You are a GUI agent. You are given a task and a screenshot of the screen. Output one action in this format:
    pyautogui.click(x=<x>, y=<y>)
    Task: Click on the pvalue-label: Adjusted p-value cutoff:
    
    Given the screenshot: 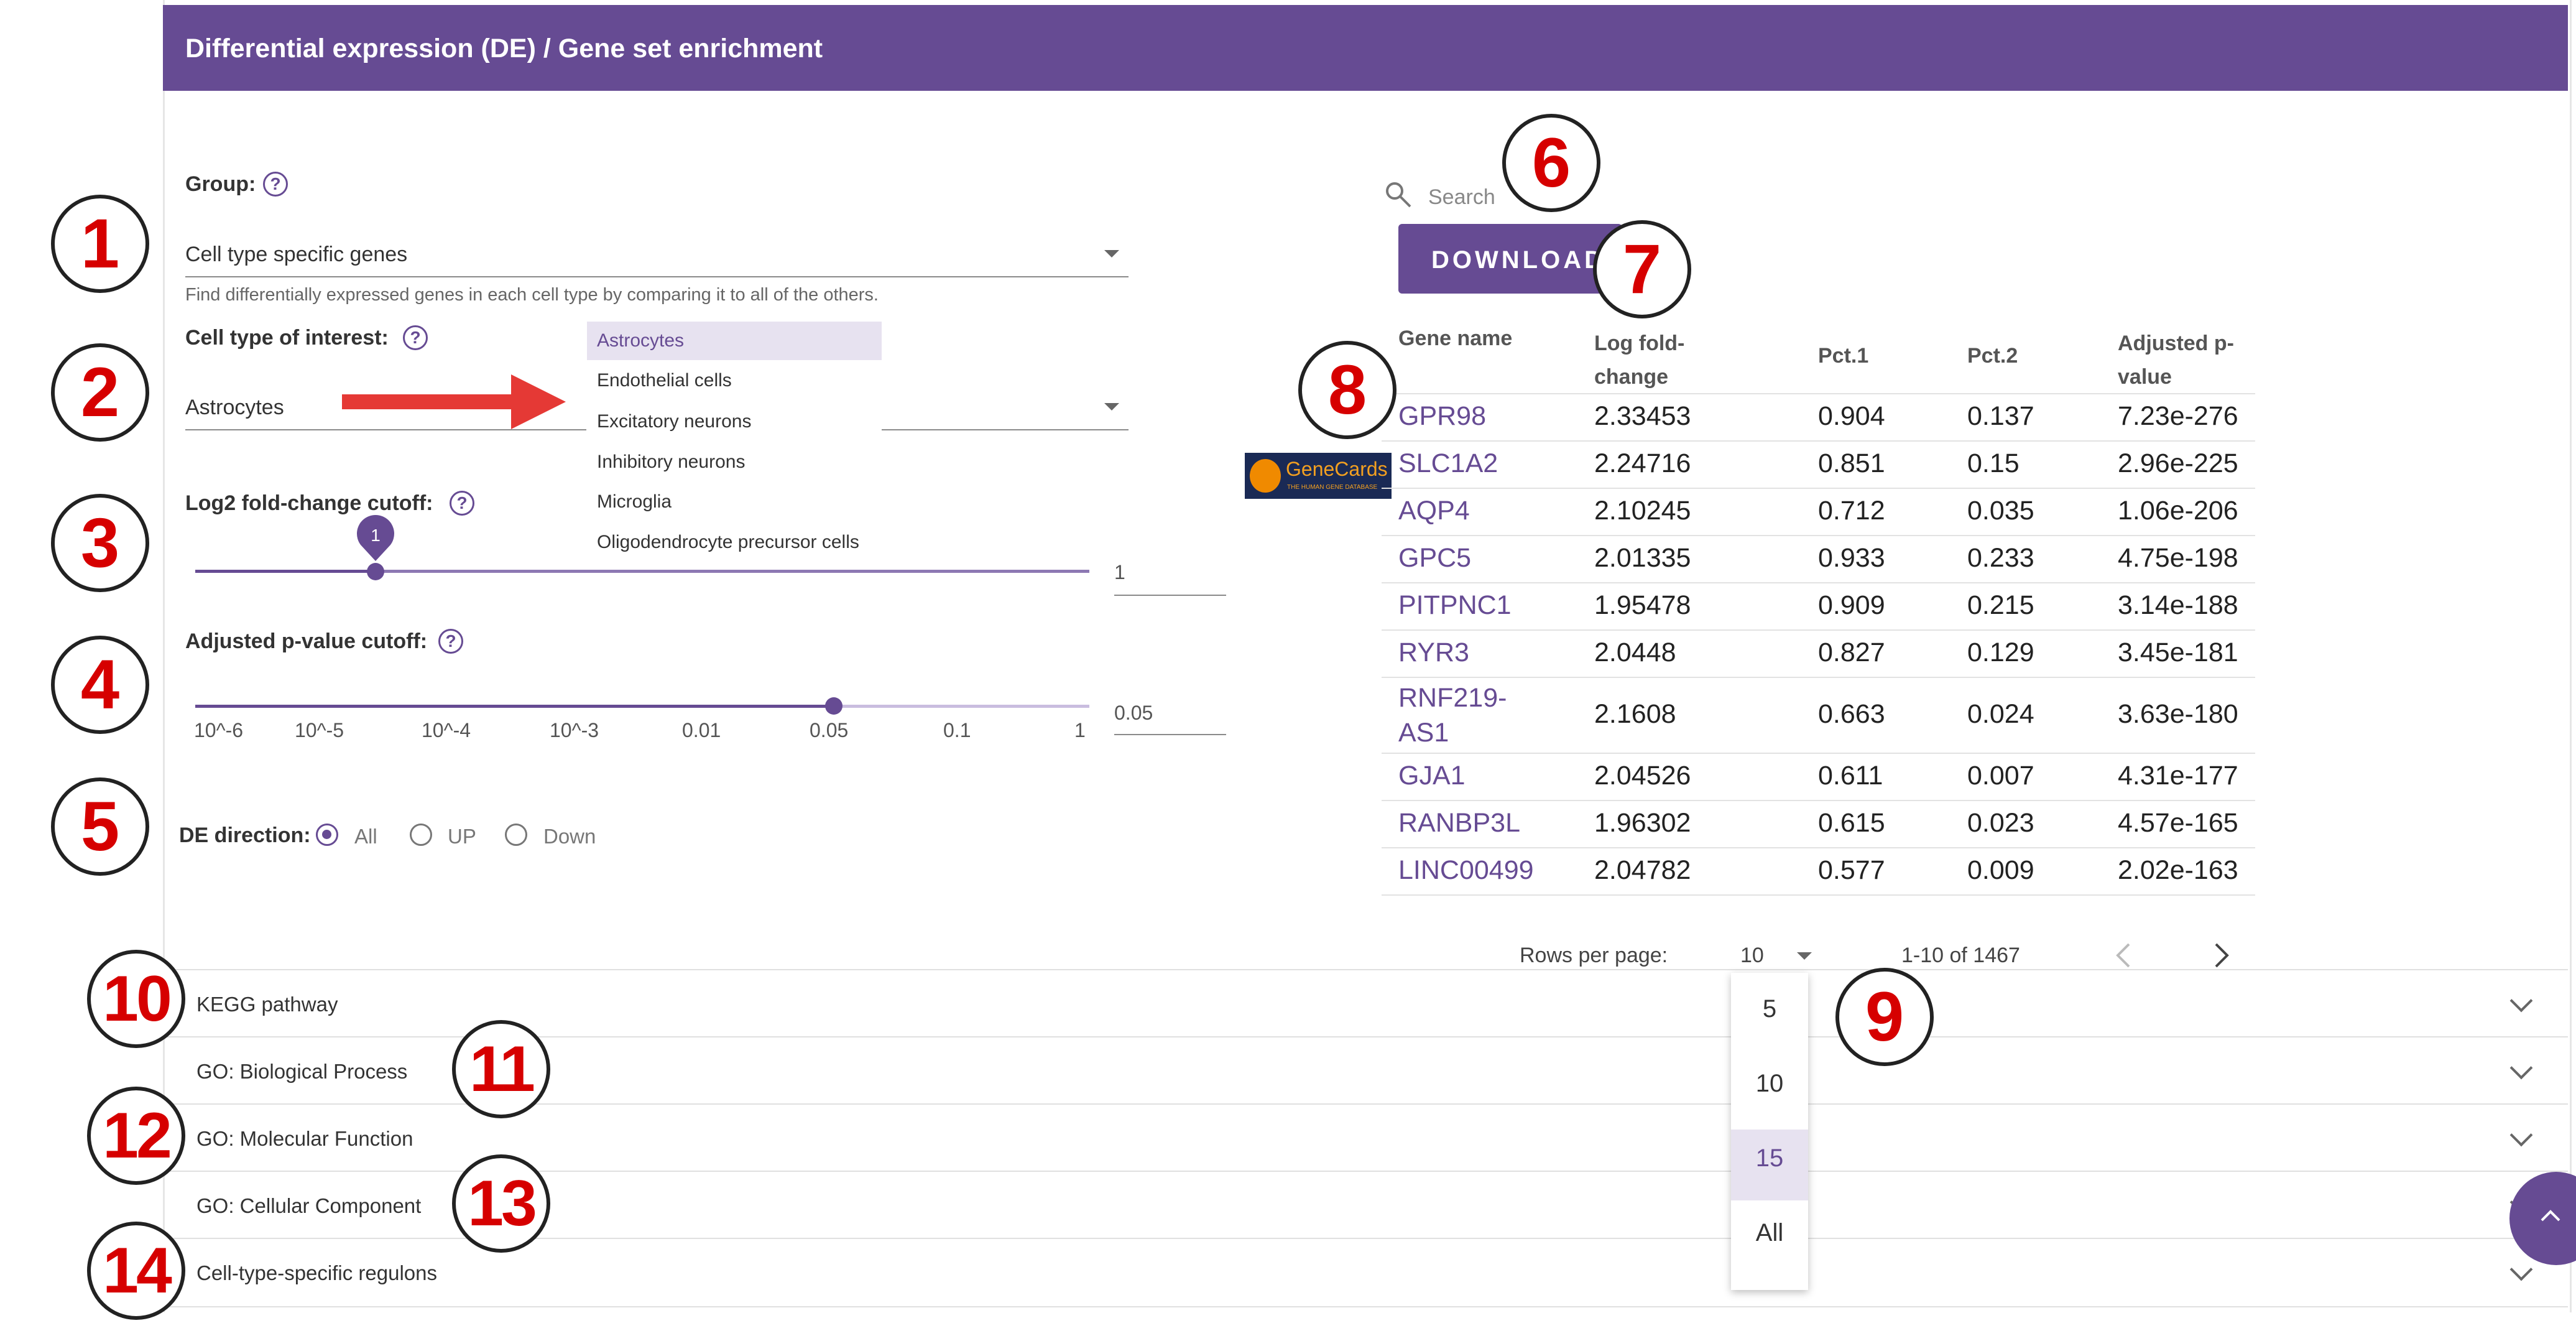 What is the action you would take?
    pyautogui.click(x=306, y=641)
    